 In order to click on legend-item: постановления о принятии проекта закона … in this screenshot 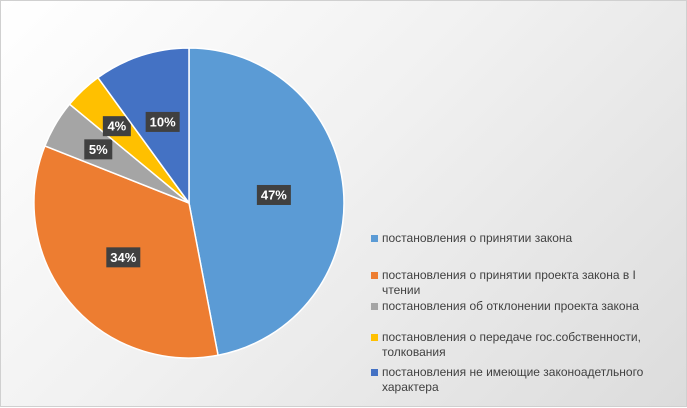, I will do `click(523, 283)`.